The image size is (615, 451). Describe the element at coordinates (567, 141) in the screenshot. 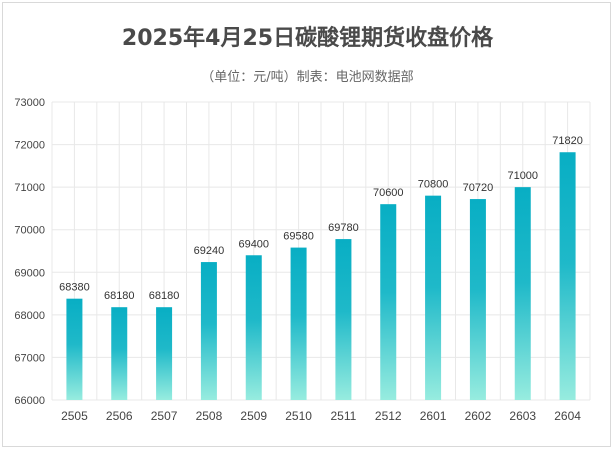

I see `data-label: 71820` at that location.